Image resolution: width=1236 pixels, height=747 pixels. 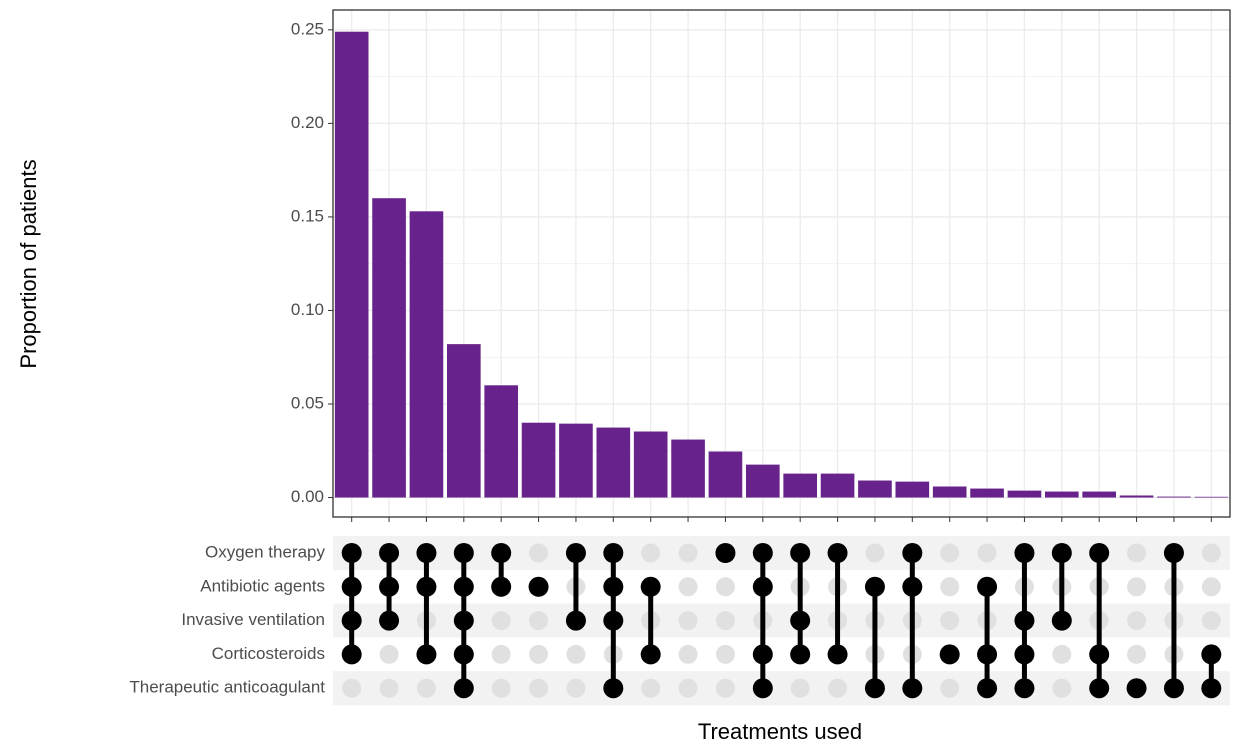 What do you see at coordinates (265, 551) in the screenshot?
I see `set-label: Oxygen therapy` at bounding box center [265, 551].